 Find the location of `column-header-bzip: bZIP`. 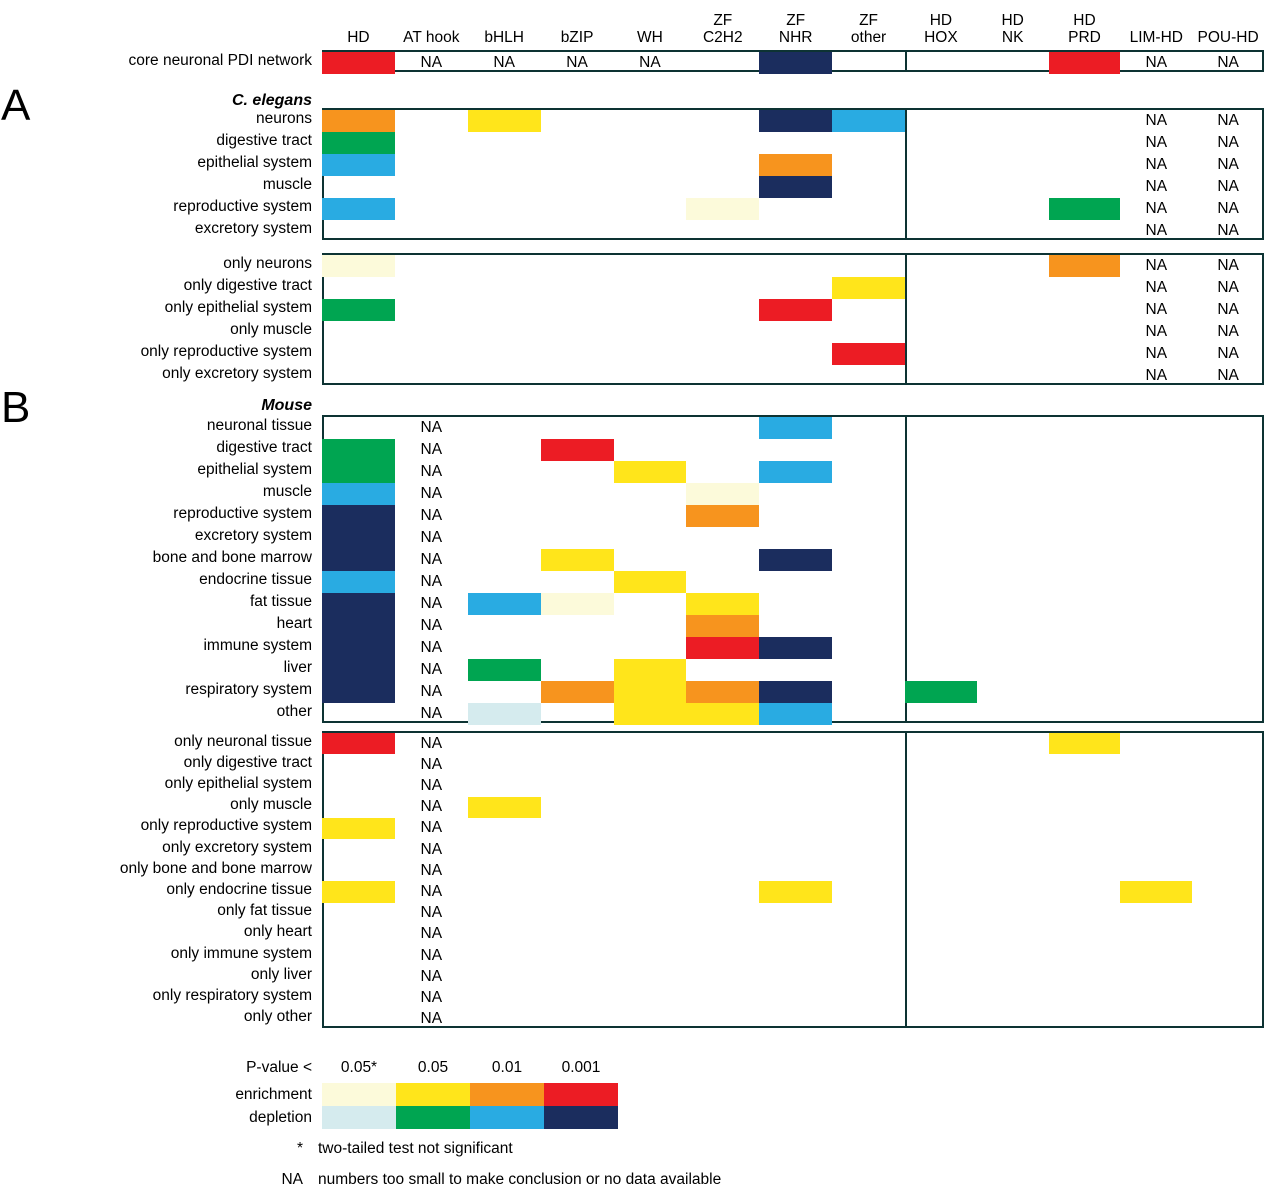

column-header-bzip: bZIP is located at coordinates (577, 25).